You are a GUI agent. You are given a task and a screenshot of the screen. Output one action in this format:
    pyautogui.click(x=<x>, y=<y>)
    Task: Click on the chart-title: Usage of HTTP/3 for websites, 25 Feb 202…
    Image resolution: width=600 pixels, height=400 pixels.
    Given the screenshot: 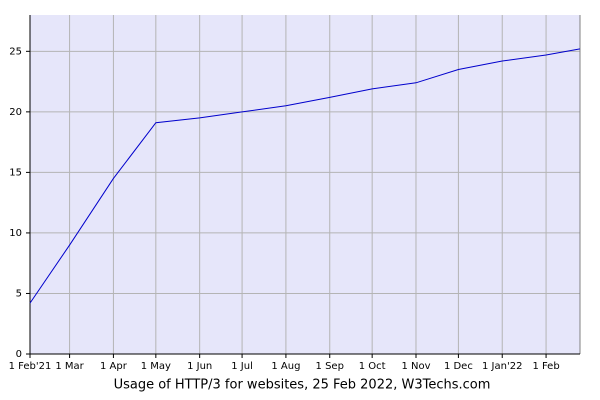 What is the action you would take?
    pyautogui.click(x=302, y=385)
    